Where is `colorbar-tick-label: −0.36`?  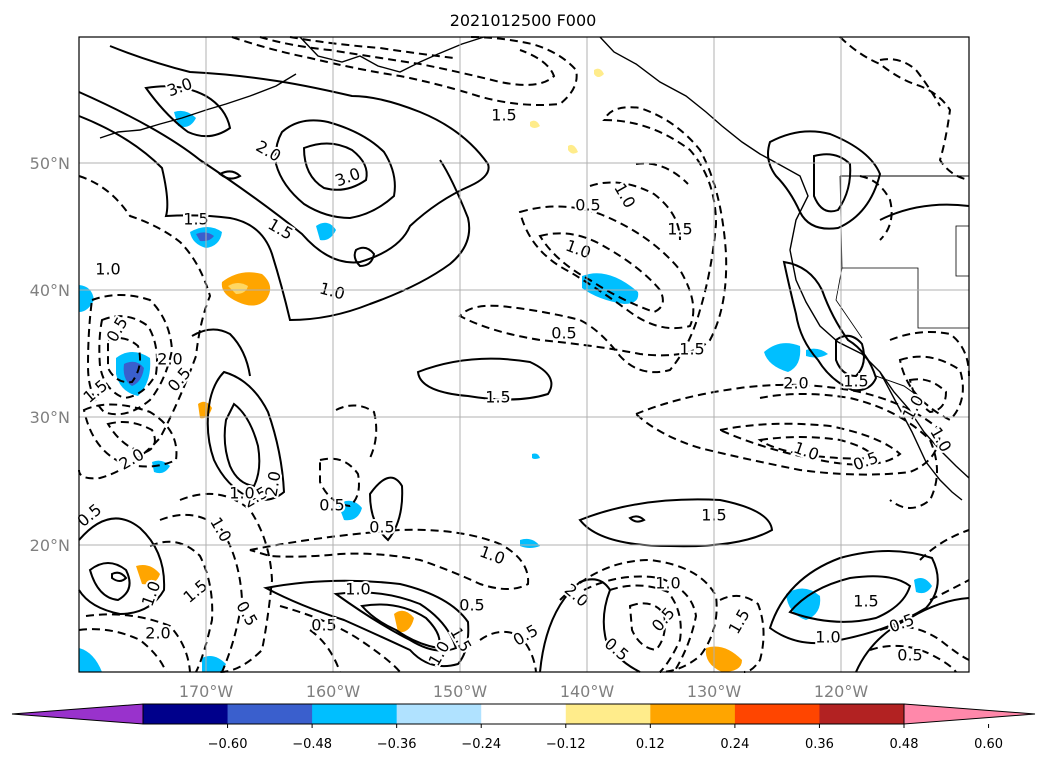 colorbar-tick-label: −0.36 is located at coordinates (397, 744).